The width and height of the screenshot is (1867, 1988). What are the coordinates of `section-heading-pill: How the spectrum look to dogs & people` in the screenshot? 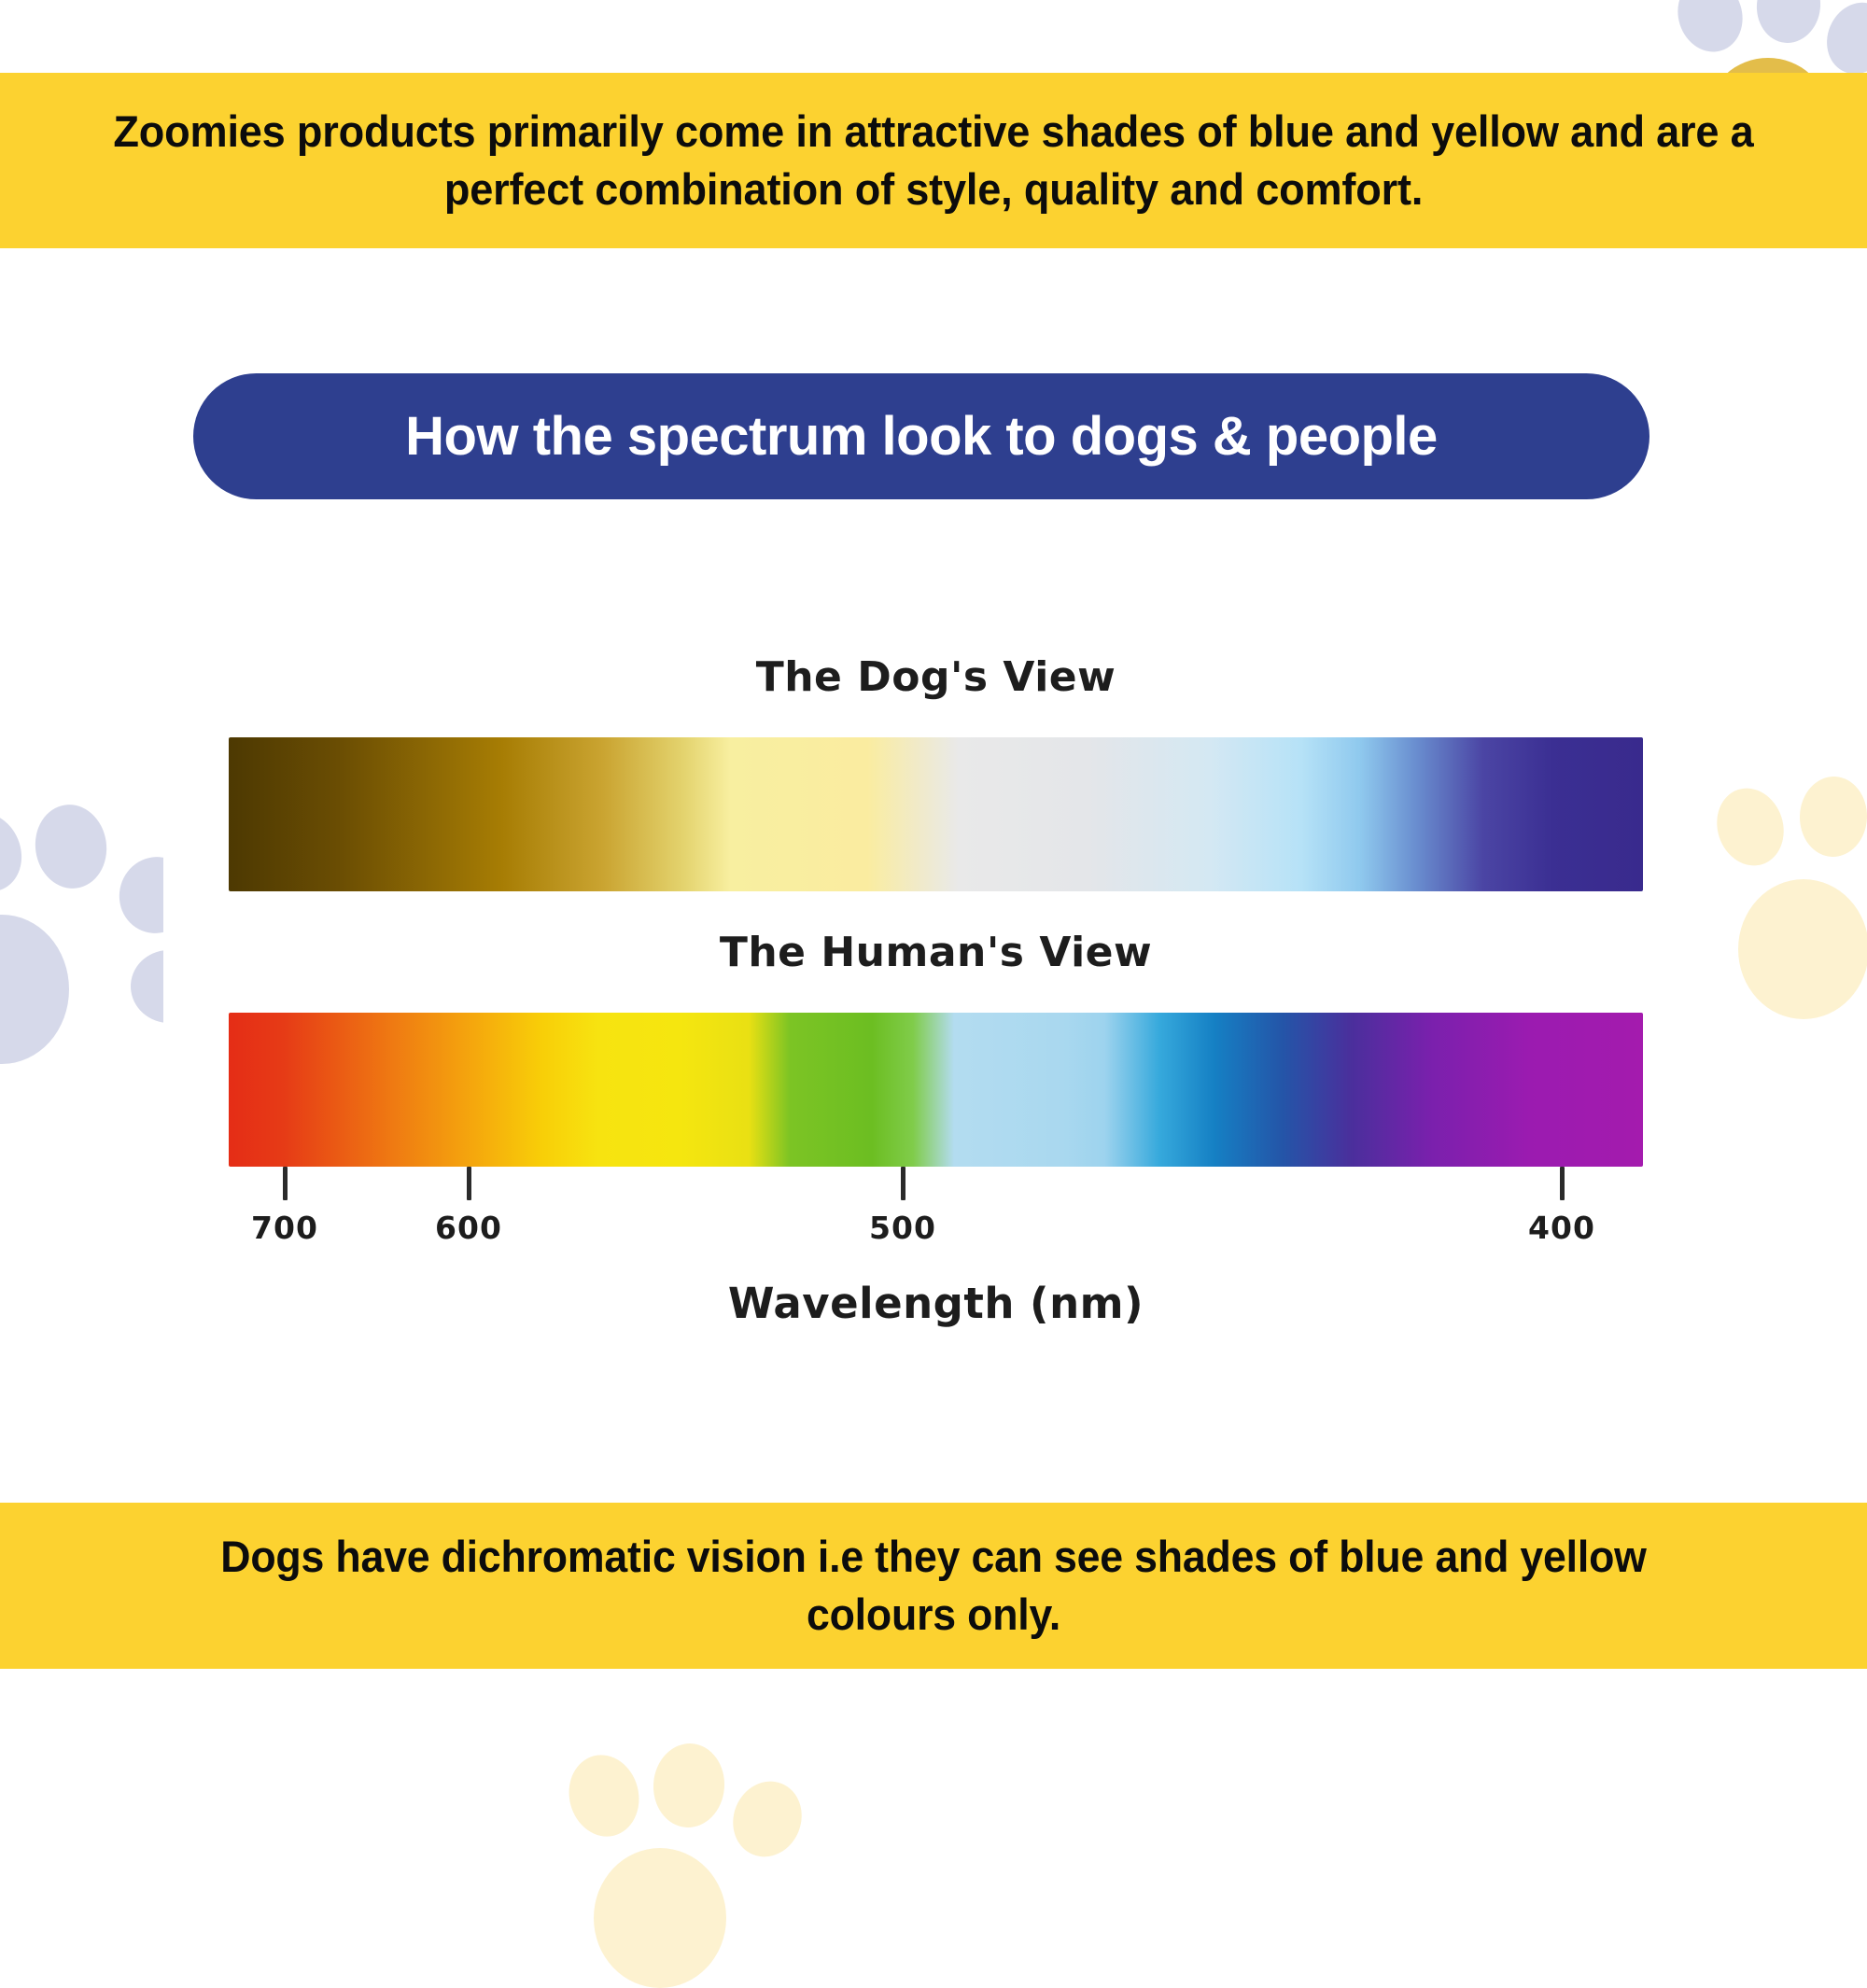 It's located at (921, 436).